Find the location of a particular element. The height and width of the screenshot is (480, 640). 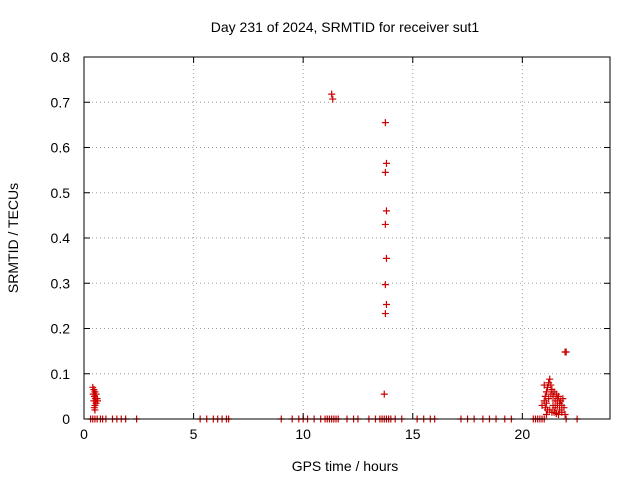

x-tick-label: 15 is located at coordinates (413, 434).